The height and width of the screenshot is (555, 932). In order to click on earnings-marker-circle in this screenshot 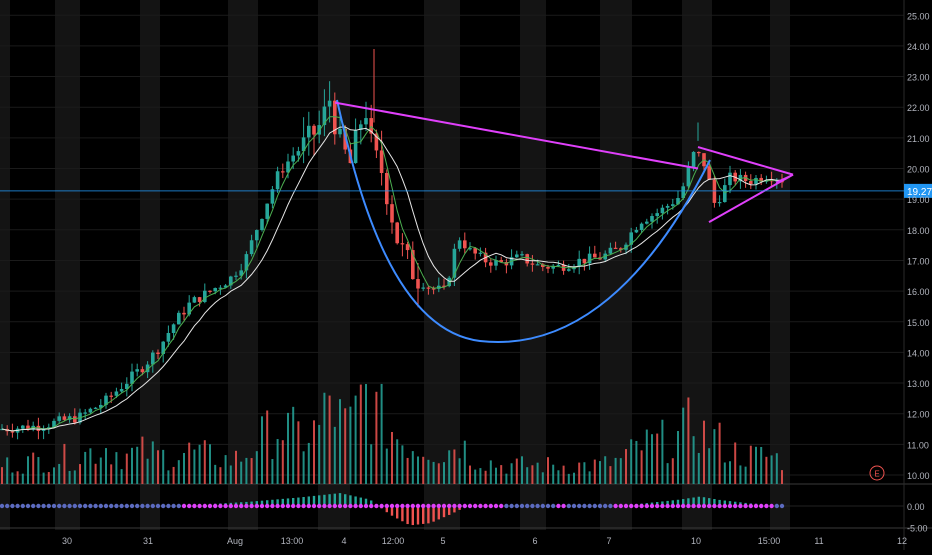, I will do `click(877, 473)`.